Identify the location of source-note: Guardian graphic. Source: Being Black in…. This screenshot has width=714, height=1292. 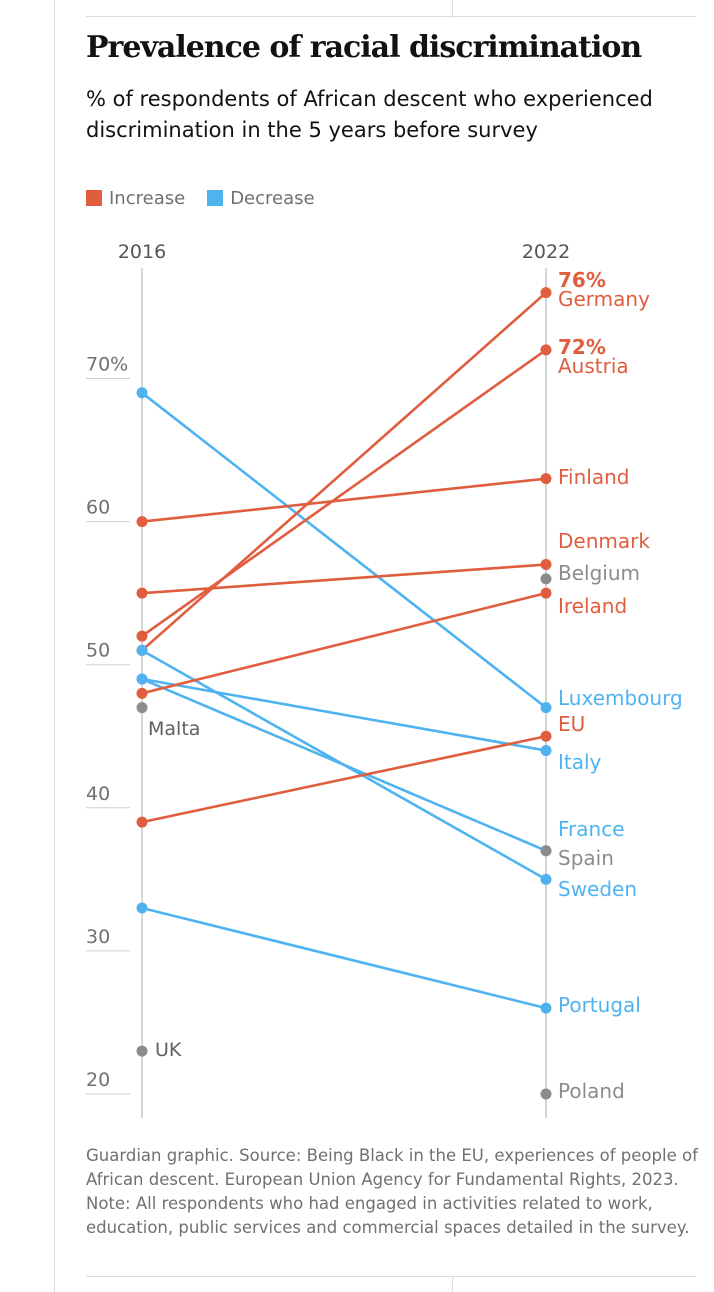
(392, 1191).